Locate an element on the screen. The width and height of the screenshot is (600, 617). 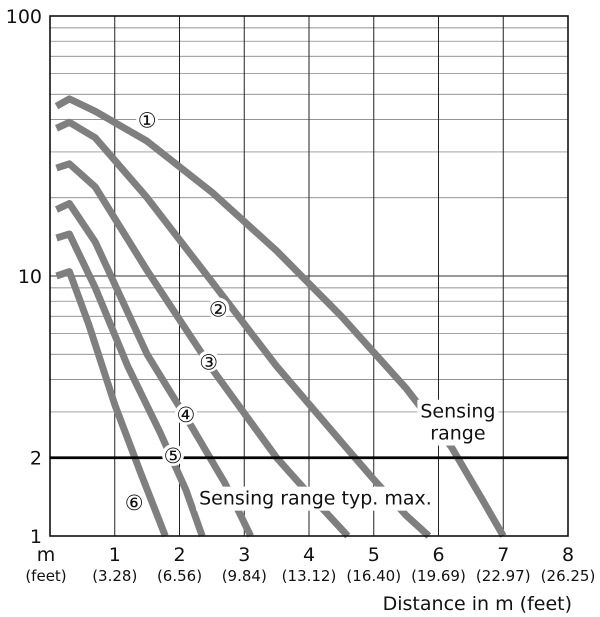
y-tick-label: 10 is located at coordinates (30, 277).